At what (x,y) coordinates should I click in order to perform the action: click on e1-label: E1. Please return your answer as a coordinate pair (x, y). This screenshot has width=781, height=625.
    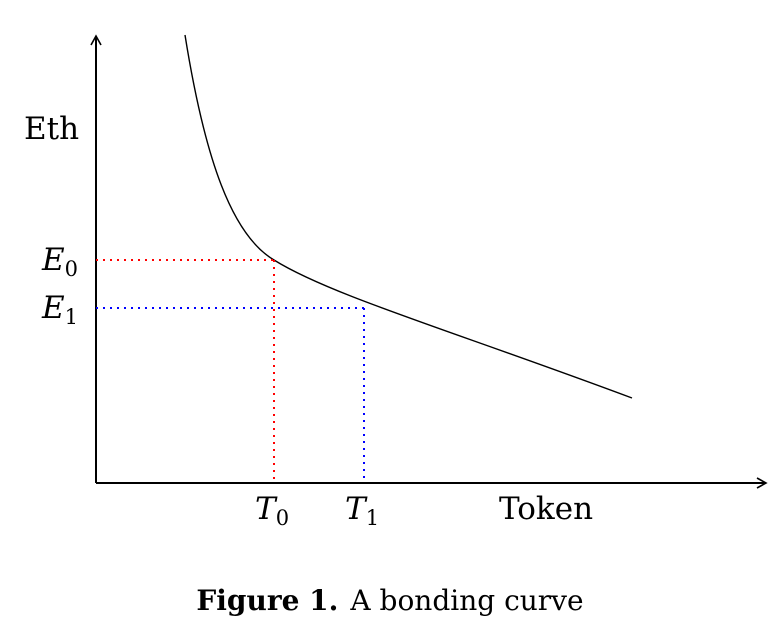
    Looking at the image, I should click on (59, 309).